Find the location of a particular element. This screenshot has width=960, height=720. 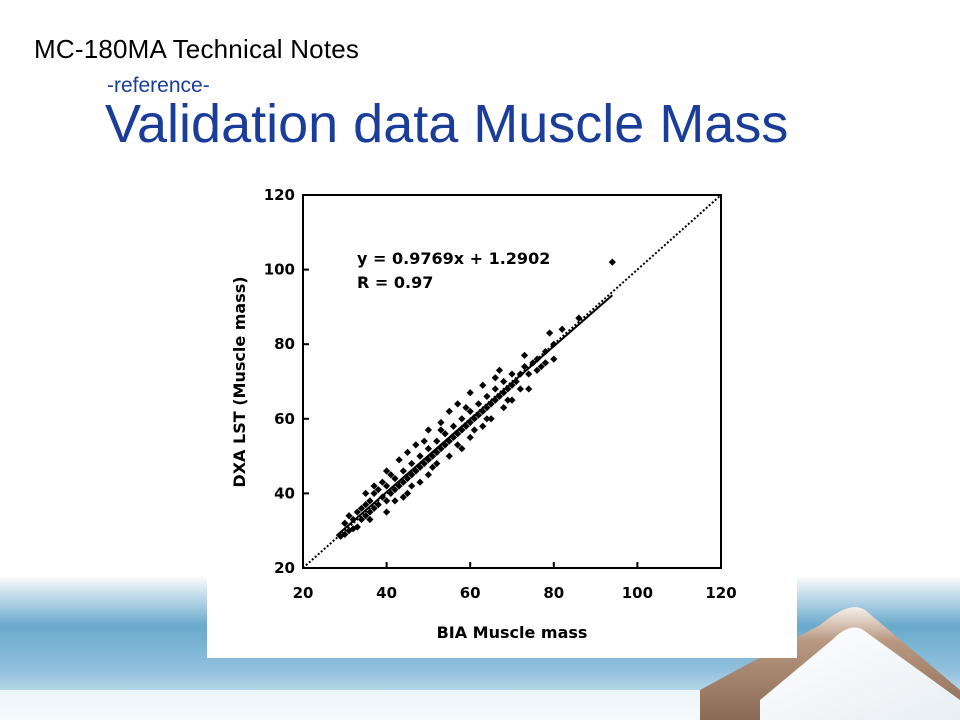

y-tick-label: 20 is located at coordinates (284, 568).